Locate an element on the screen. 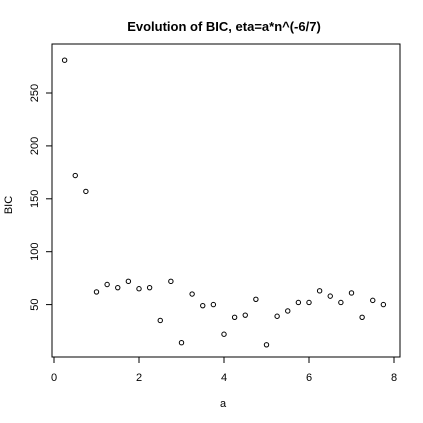  y-axis-label: BIC is located at coordinates (9, 205).